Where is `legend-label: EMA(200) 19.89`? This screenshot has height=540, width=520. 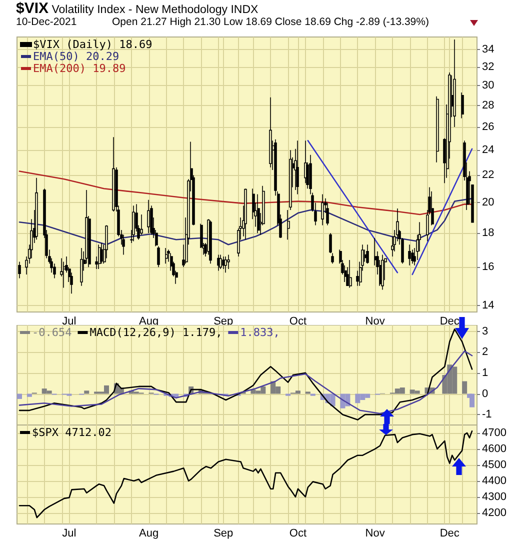
legend-label: EMA(200) 19.89 is located at coordinates (79, 68).